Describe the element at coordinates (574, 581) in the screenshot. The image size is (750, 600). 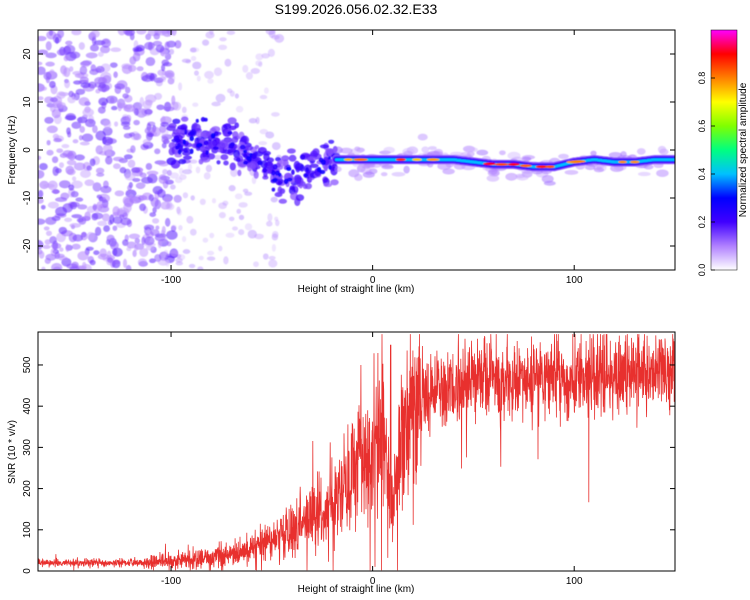
I see `x-tick-label: 100` at that location.